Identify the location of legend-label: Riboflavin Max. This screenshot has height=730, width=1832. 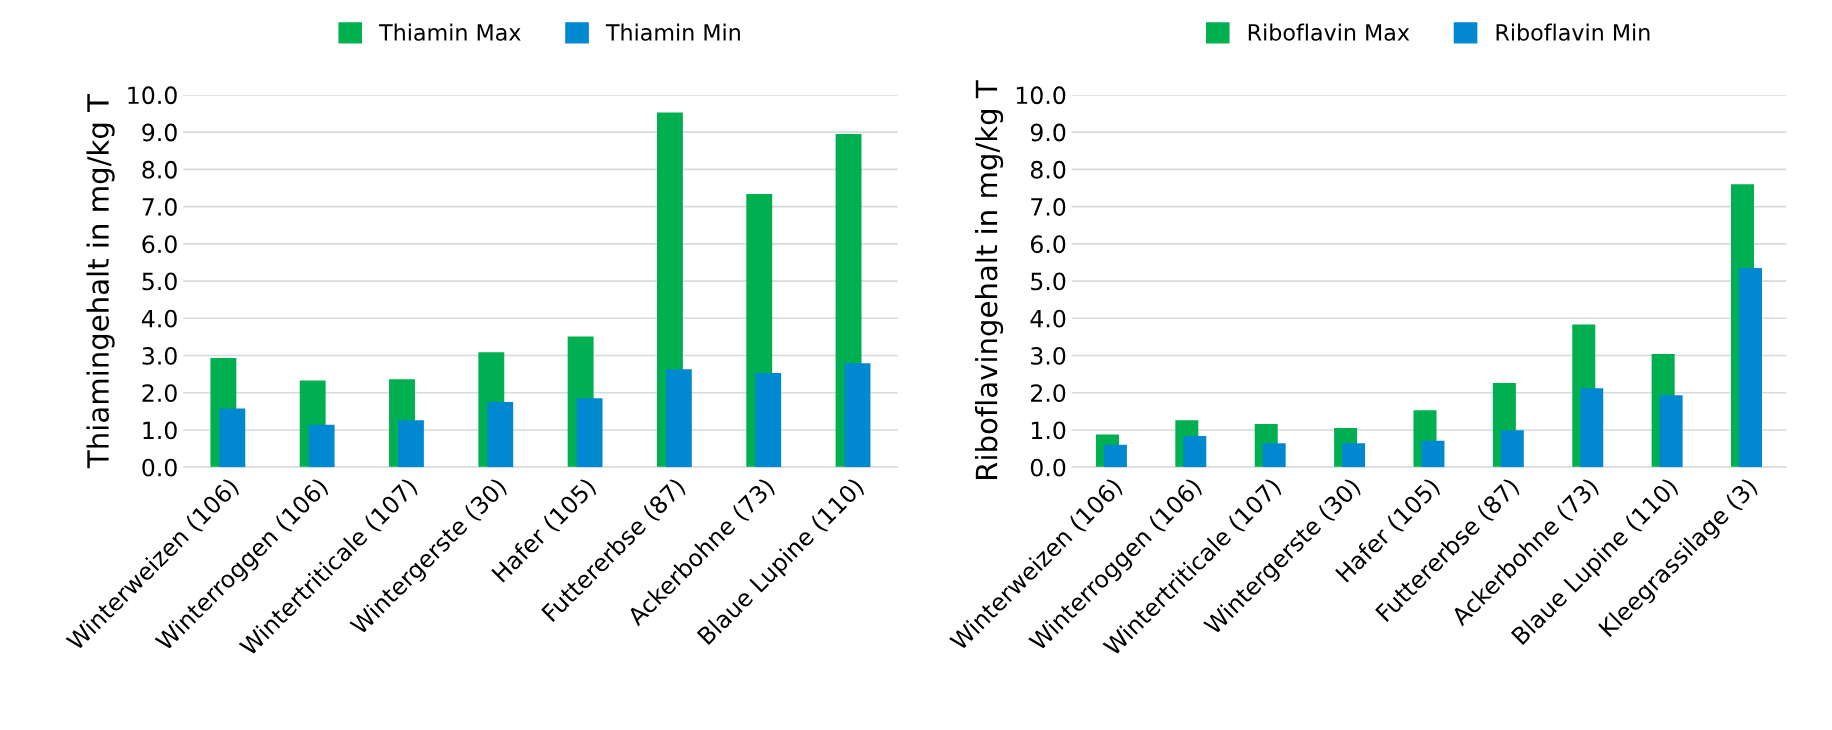
(1329, 32).